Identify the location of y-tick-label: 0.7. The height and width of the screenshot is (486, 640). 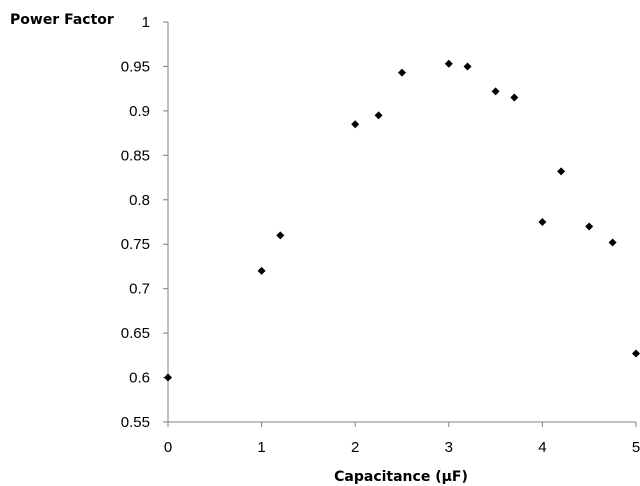
(139, 289).